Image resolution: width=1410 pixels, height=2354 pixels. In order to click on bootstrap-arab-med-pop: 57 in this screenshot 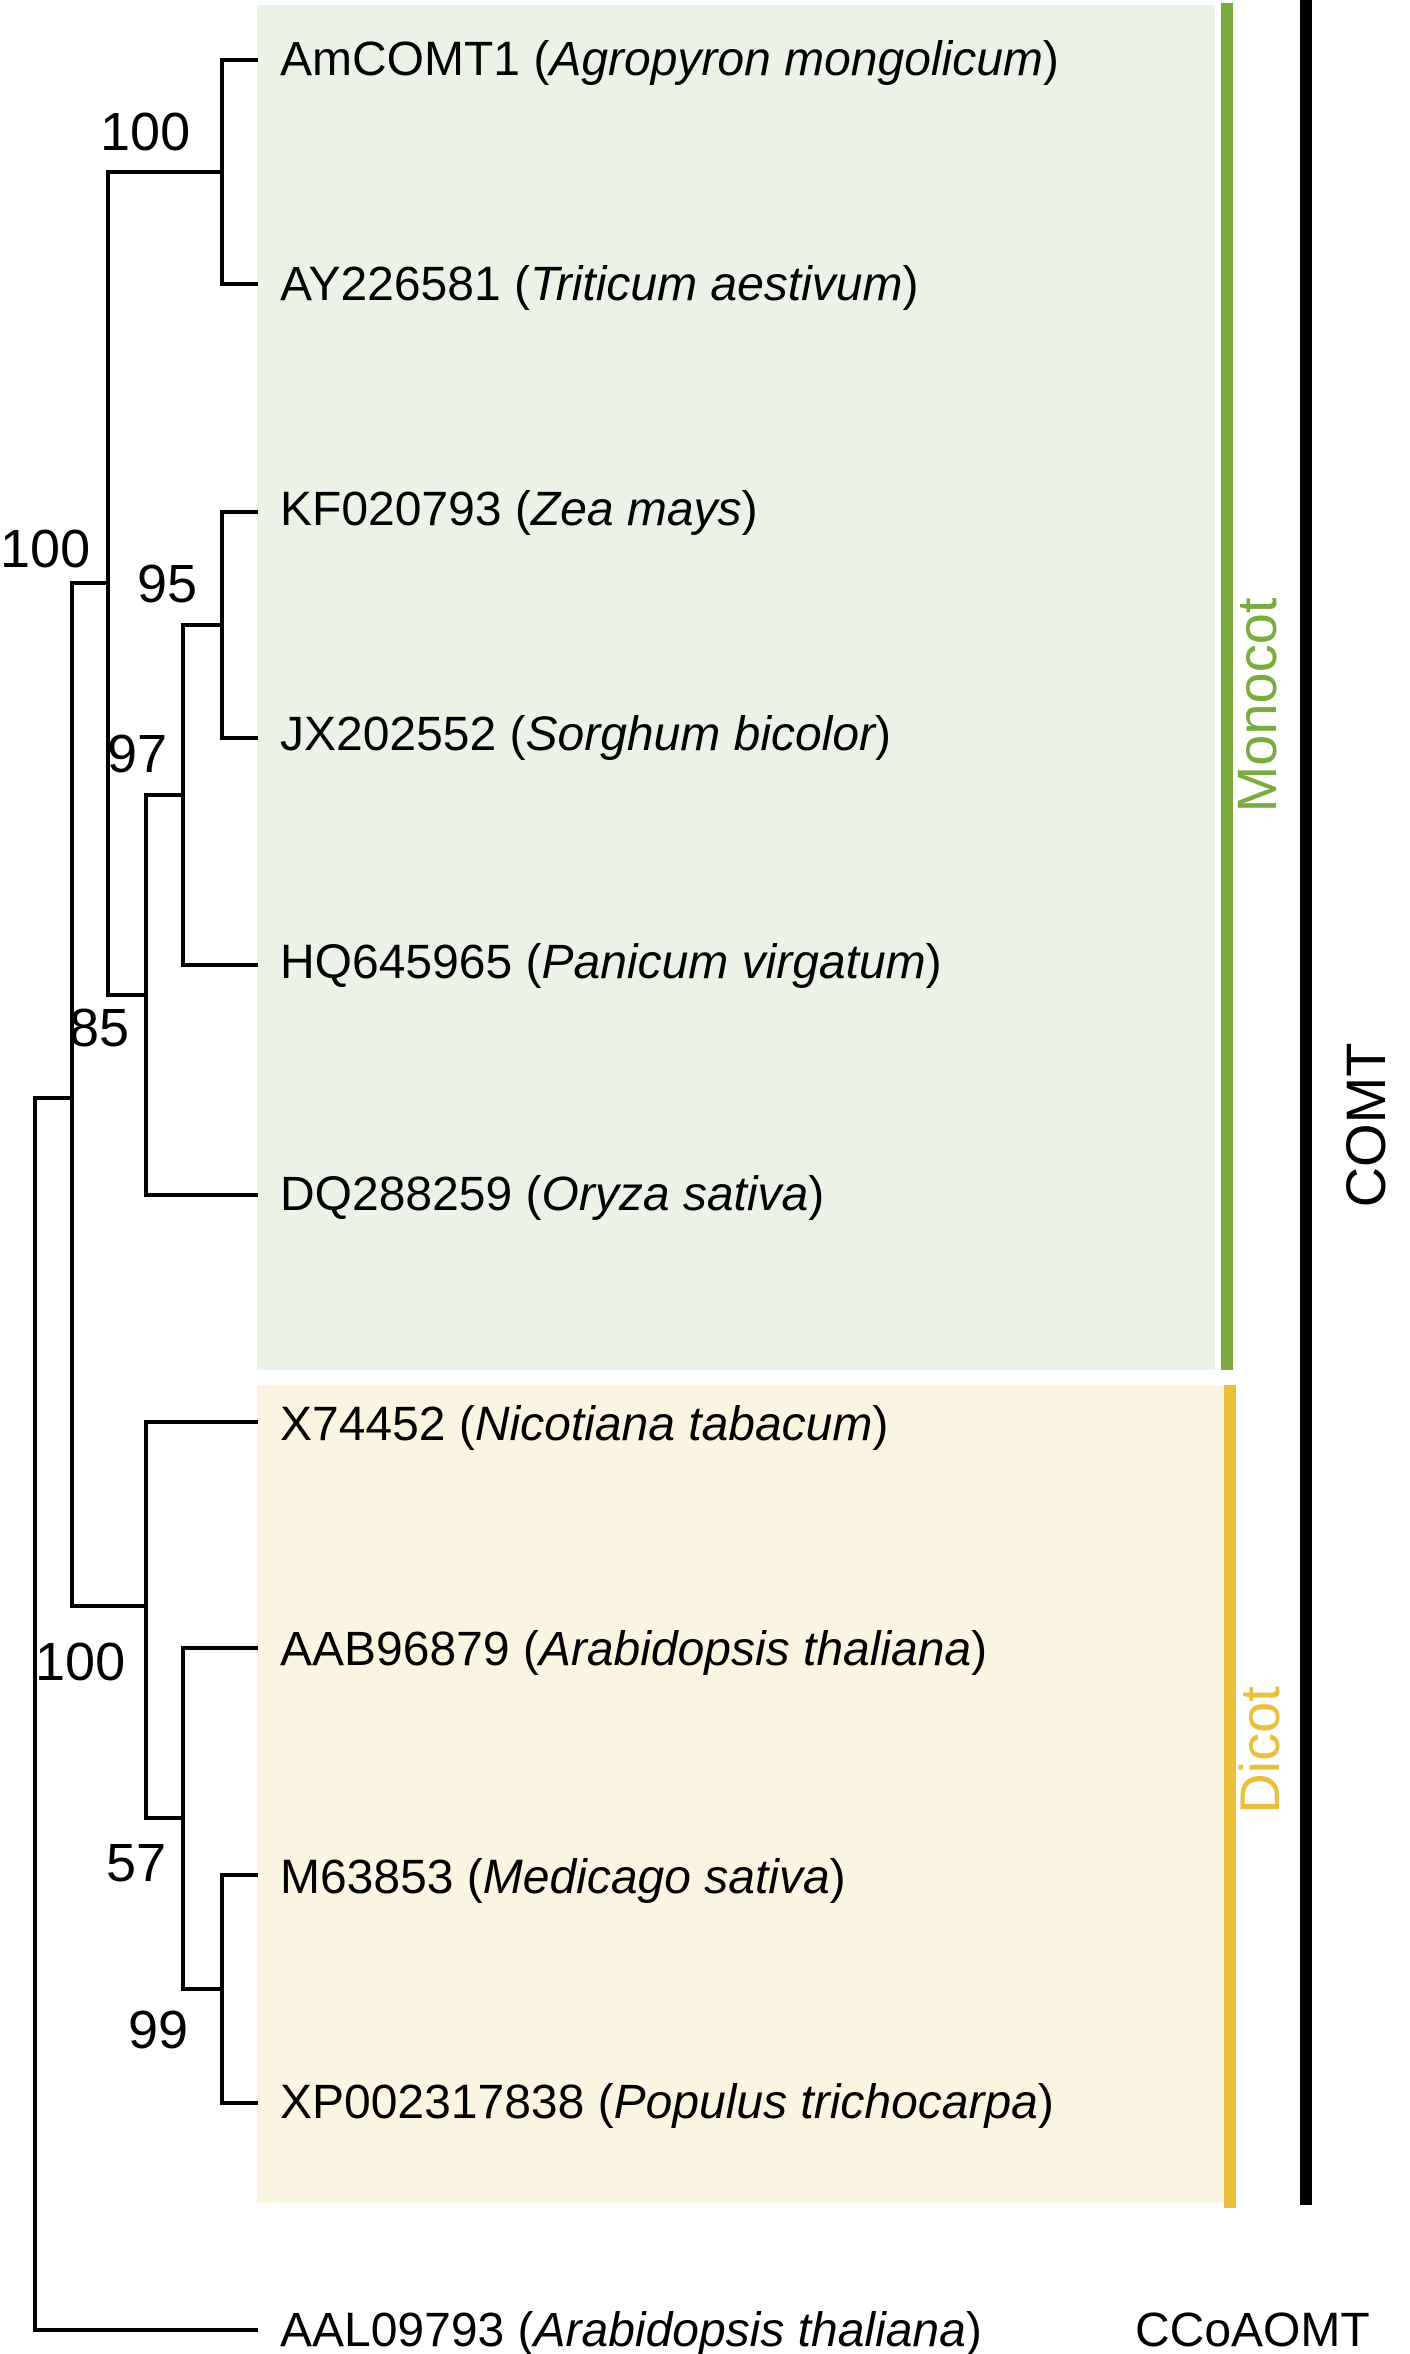, I will do `click(136, 1863)`.